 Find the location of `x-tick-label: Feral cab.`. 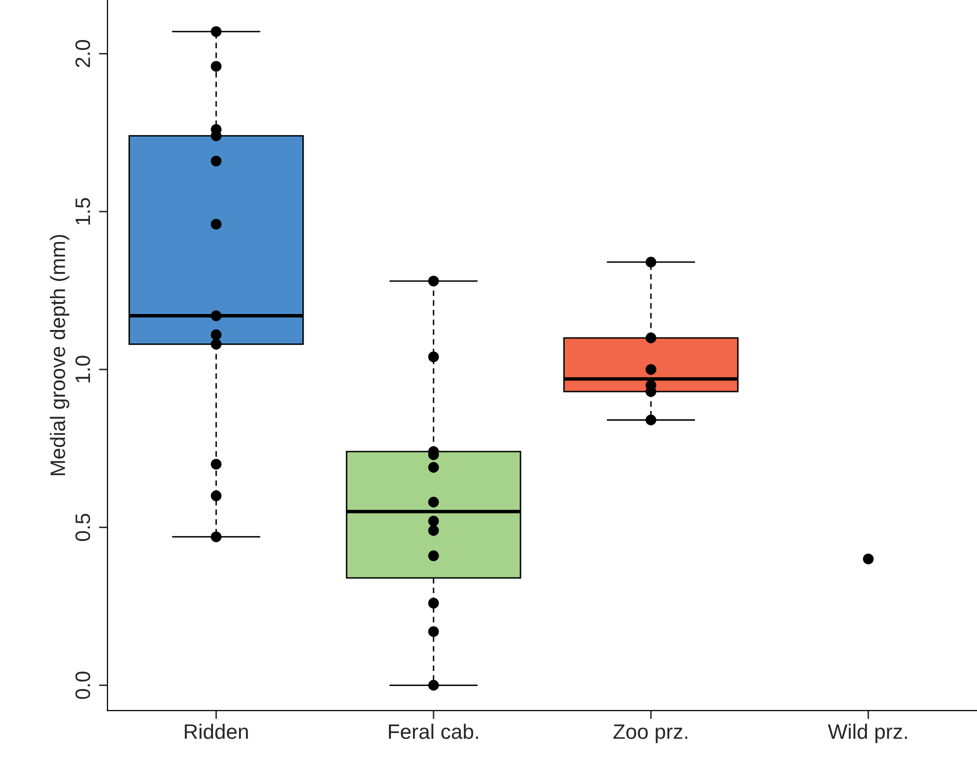

x-tick-label: Feral cab. is located at coordinates (433, 732).